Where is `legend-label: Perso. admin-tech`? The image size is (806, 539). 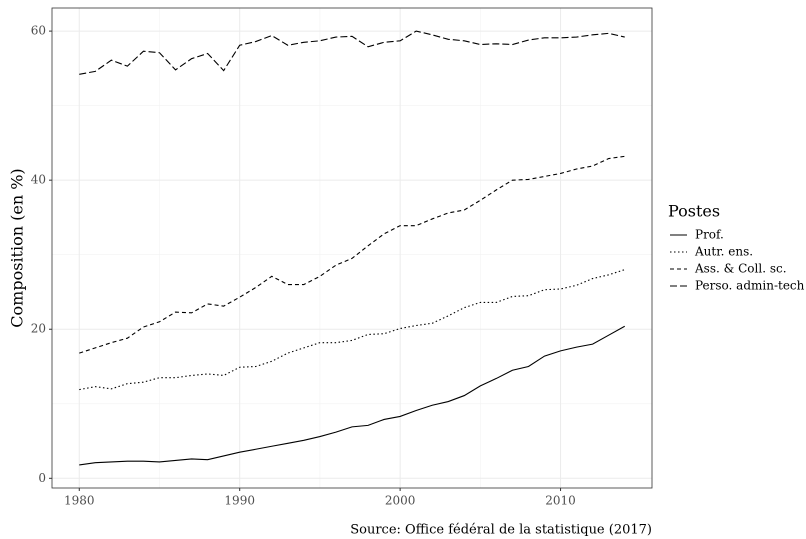
legend-label: Perso. admin-tech is located at coordinates (750, 286).